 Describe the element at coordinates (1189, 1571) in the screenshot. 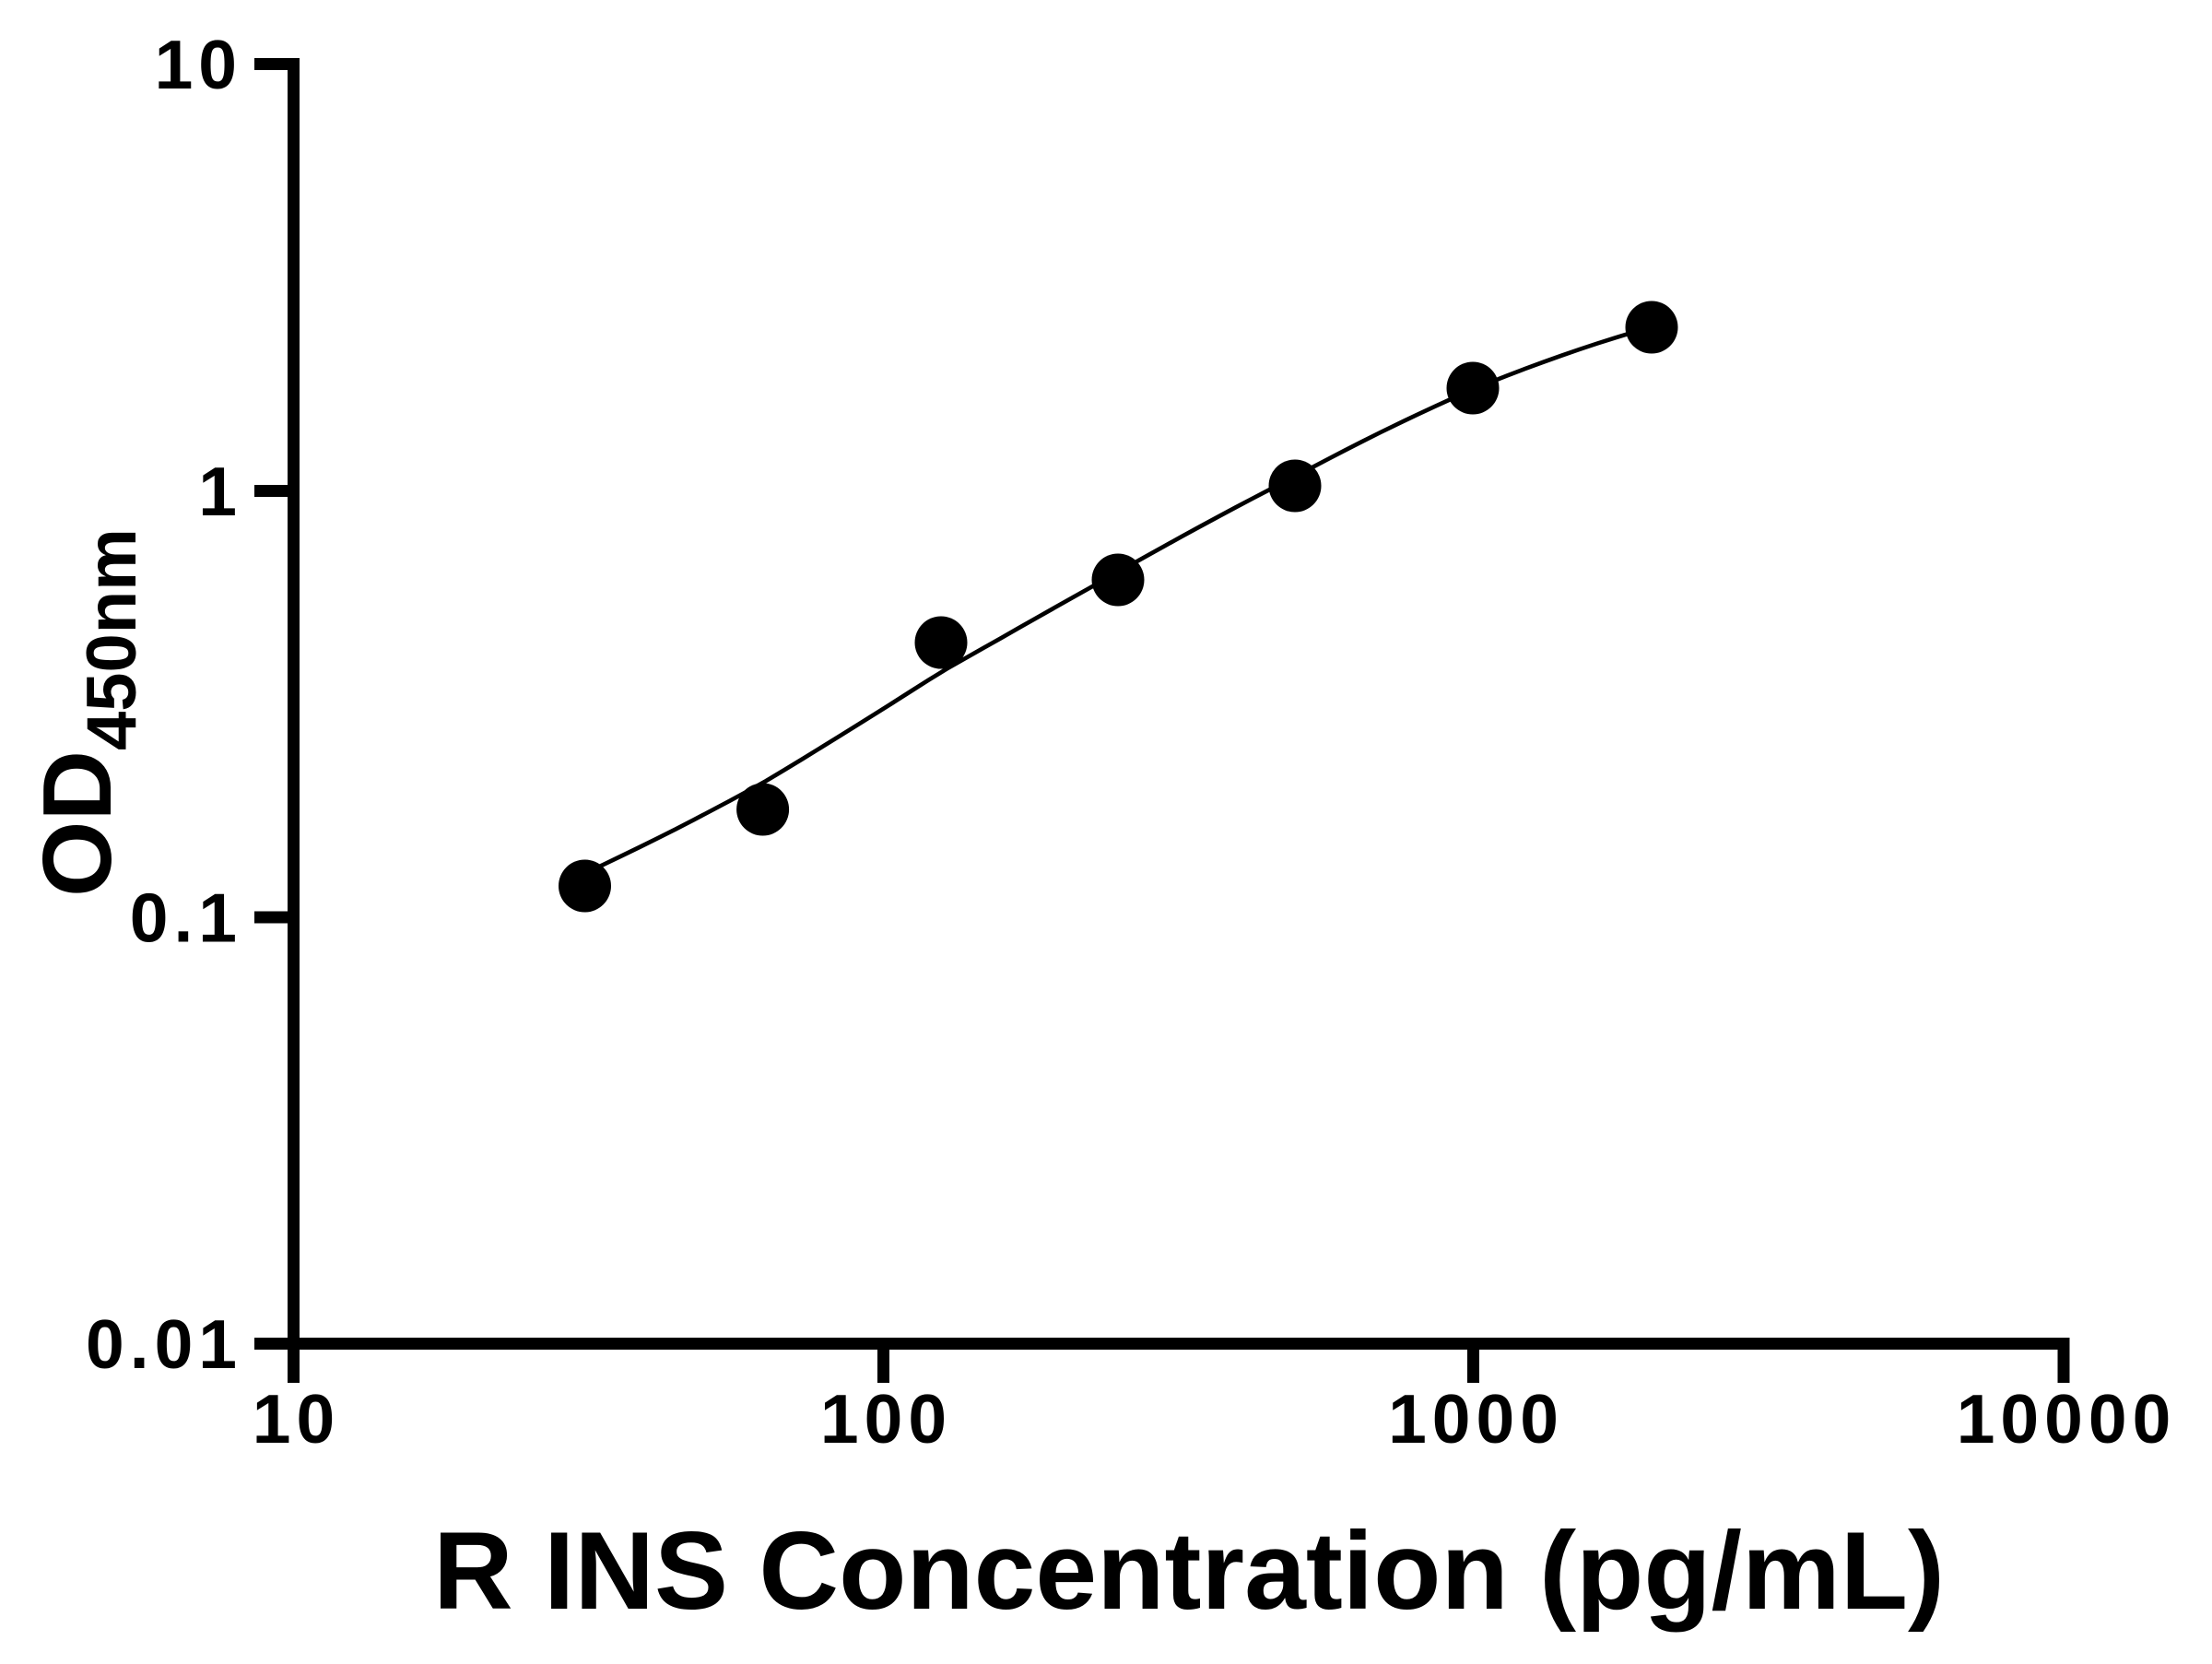

I see `svg-text: R INS Concentration (pg/mL)` at that location.